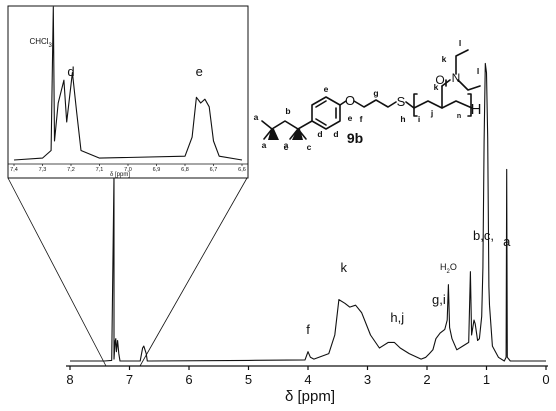 This screenshot has height=411, width=556. I want to click on inset-x-ticks: 7,4 7,3 7,2 7,1 7,0 6,9 6,8 6,7 6,6, so click(128, 168).